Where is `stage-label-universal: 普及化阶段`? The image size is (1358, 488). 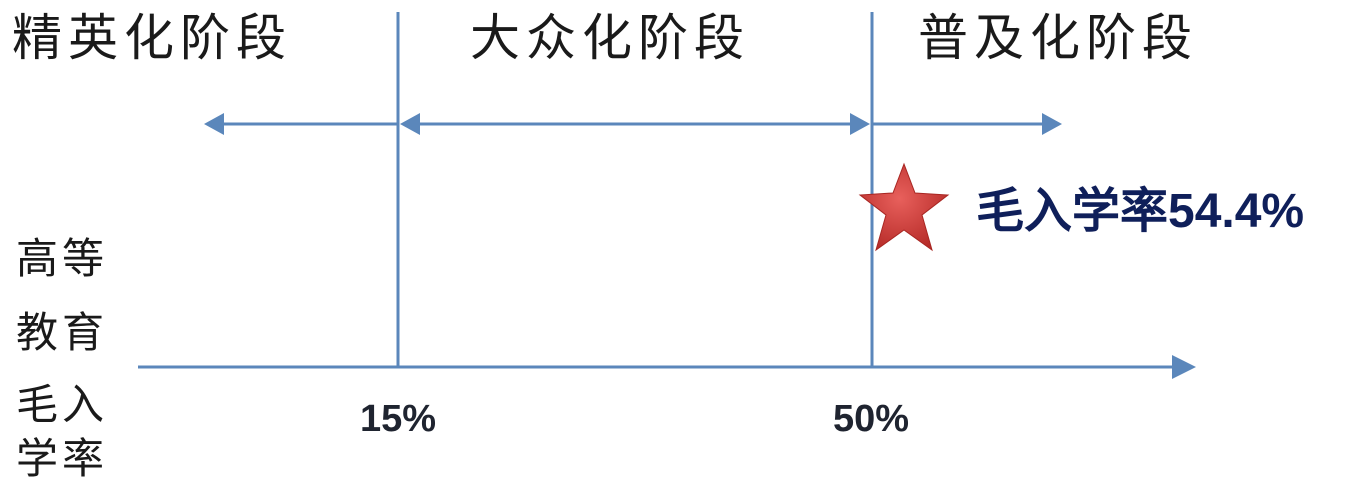
stage-label-universal: 普及化阶段 is located at coordinates (1058, 38).